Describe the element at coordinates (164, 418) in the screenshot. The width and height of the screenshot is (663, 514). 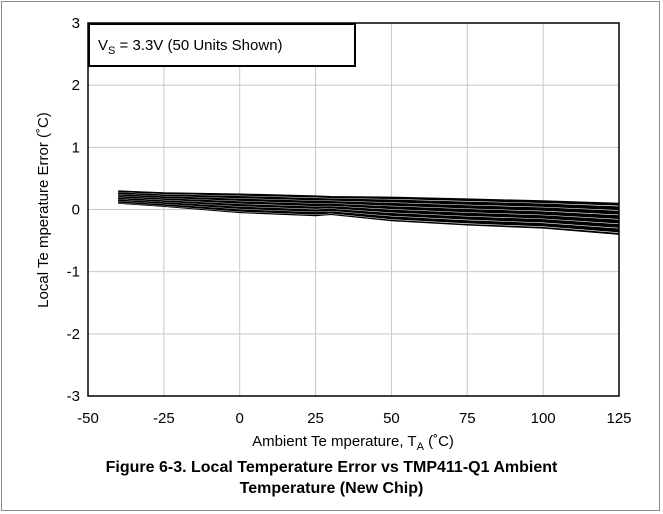
I see `x-tick-label: -25` at that location.